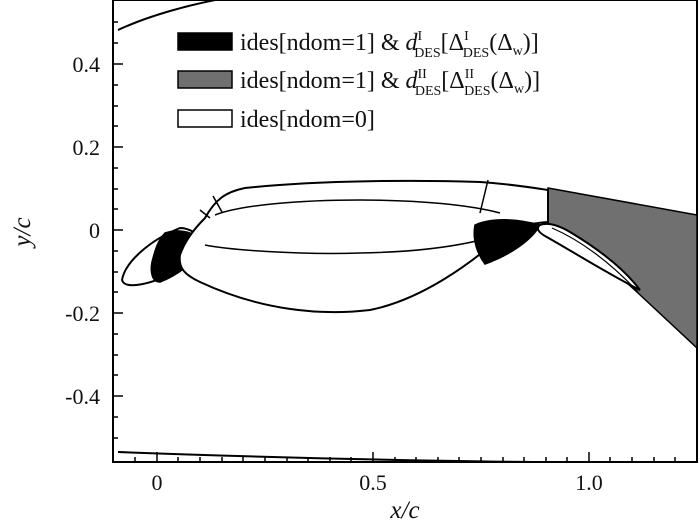 The width and height of the screenshot is (700, 523). I want to click on y-tick-label: 0, so click(94, 230).